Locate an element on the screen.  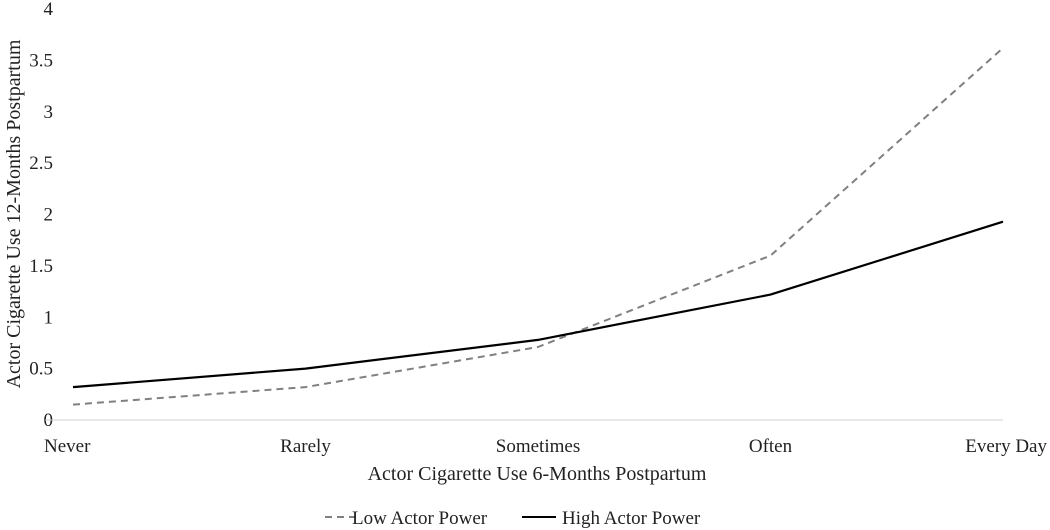
x-tick-label: Never is located at coordinates (67, 446).